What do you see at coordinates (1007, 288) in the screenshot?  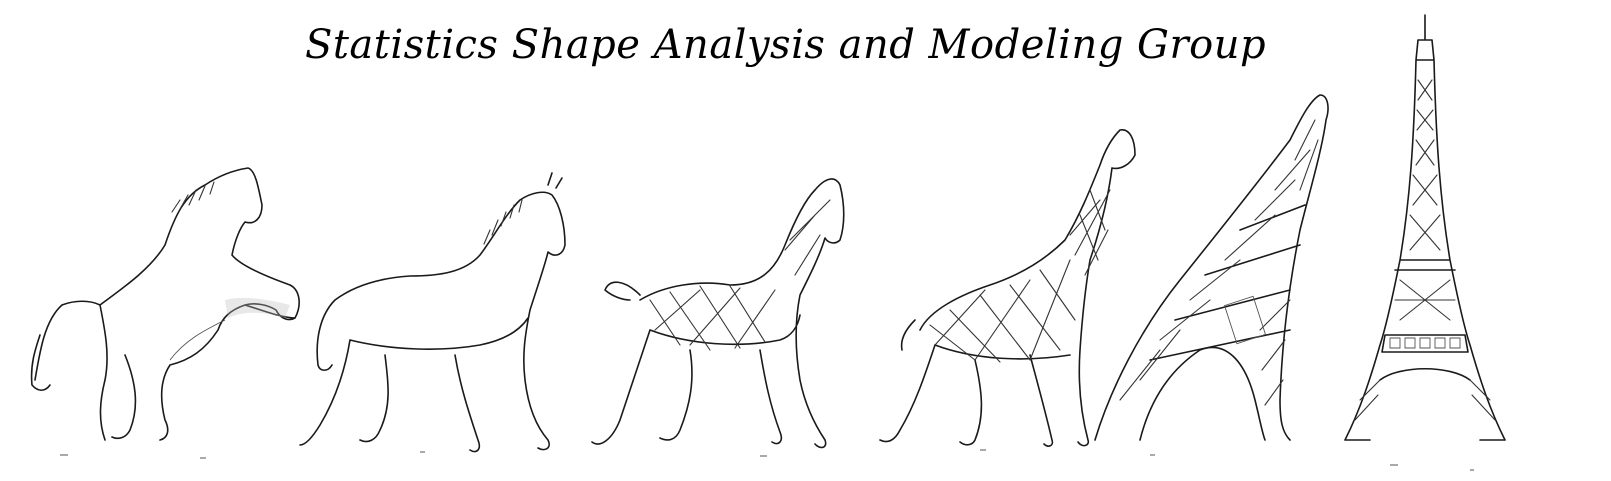 I see `giraffe-lattice-sketch` at bounding box center [1007, 288].